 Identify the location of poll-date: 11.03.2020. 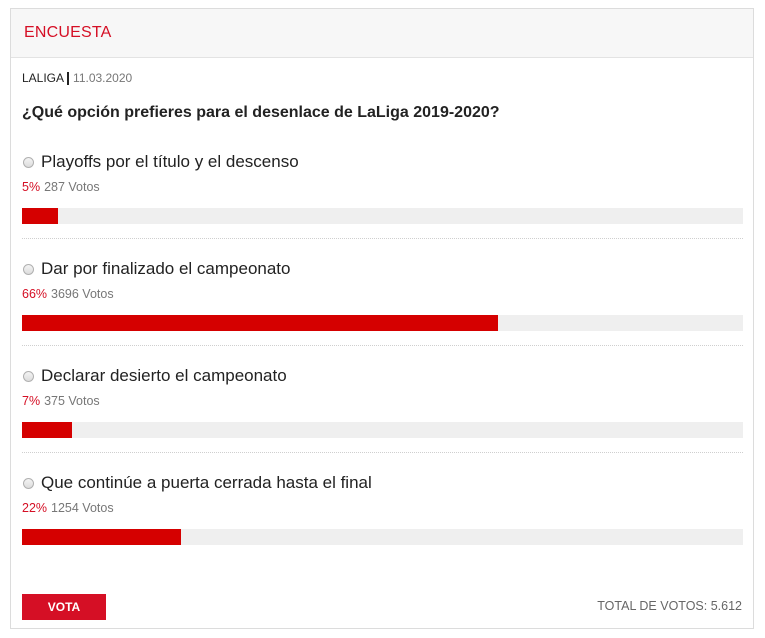
(103, 78).